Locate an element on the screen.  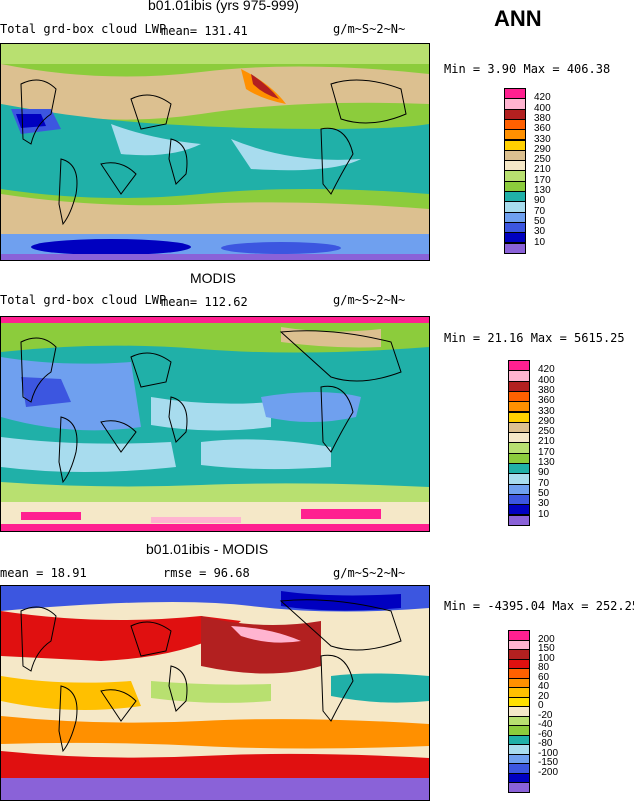
colorbar-label: -60 is located at coordinates (545, 734).